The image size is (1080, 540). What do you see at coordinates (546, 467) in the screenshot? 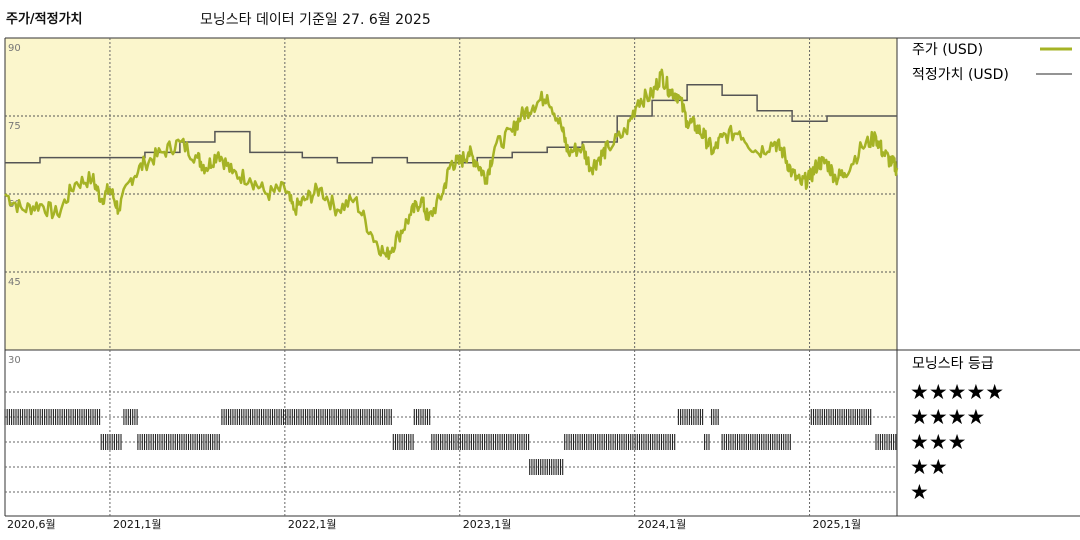
I see `rating-bar-2-stars` at bounding box center [546, 467].